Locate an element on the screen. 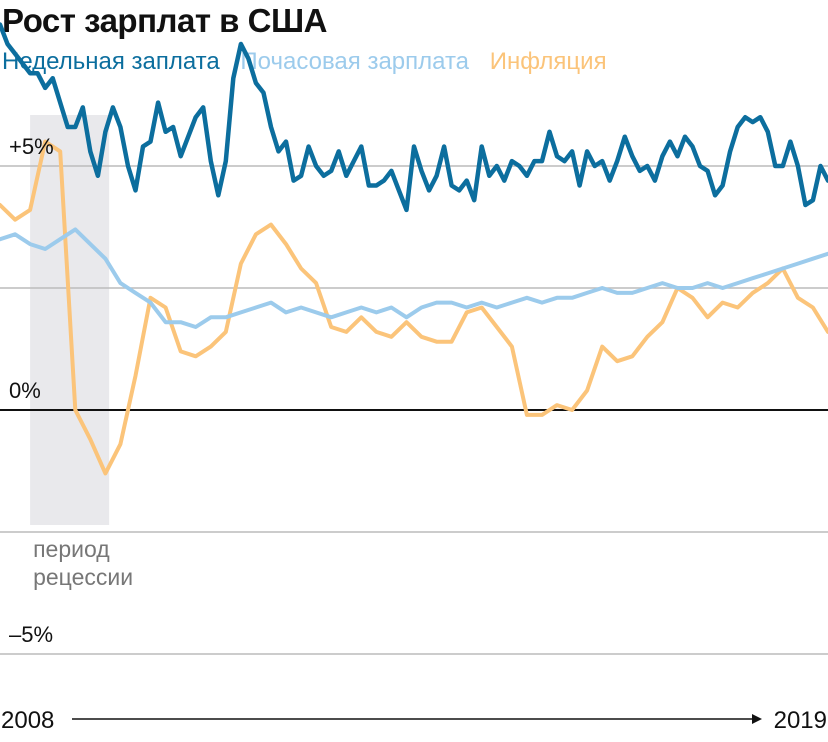  y-tick-labels: +5% 0% –5% is located at coordinates (31, 390).